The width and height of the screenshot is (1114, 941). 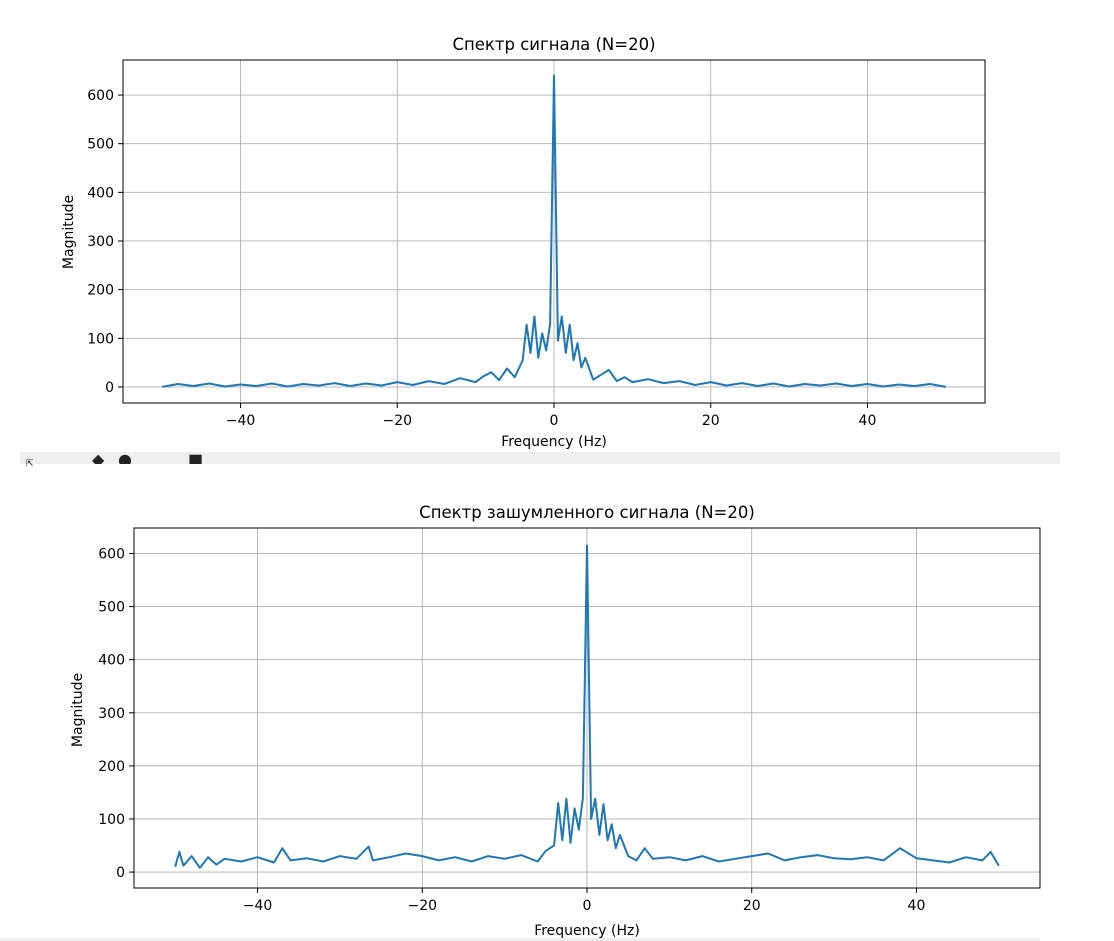 What do you see at coordinates (520, 939) in the screenshot?
I see `bottom-toolbar-edge` at bounding box center [520, 939].